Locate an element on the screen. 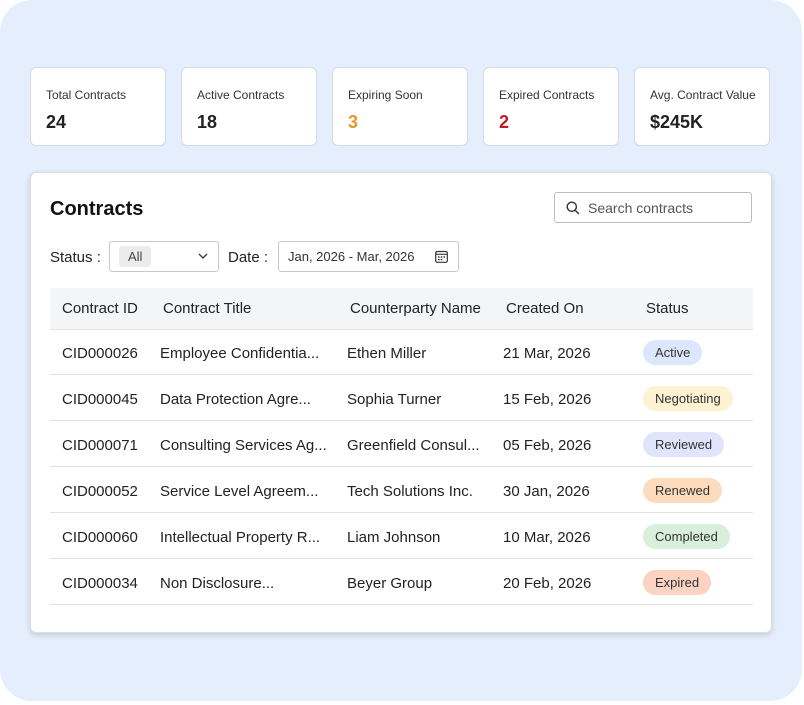 The height and width of the screenshot is (705, 804). table-cell: 05 Feb, 2026 is located at coordinates (547, 445).